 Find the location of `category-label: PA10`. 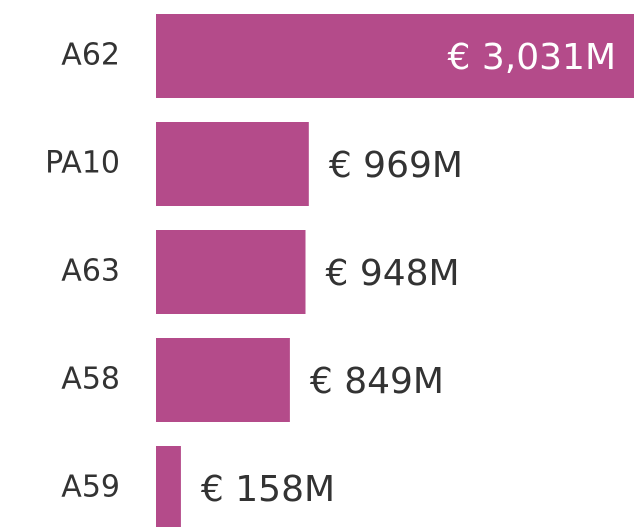

category-label: PA10 is located at coordinates (82, 163).